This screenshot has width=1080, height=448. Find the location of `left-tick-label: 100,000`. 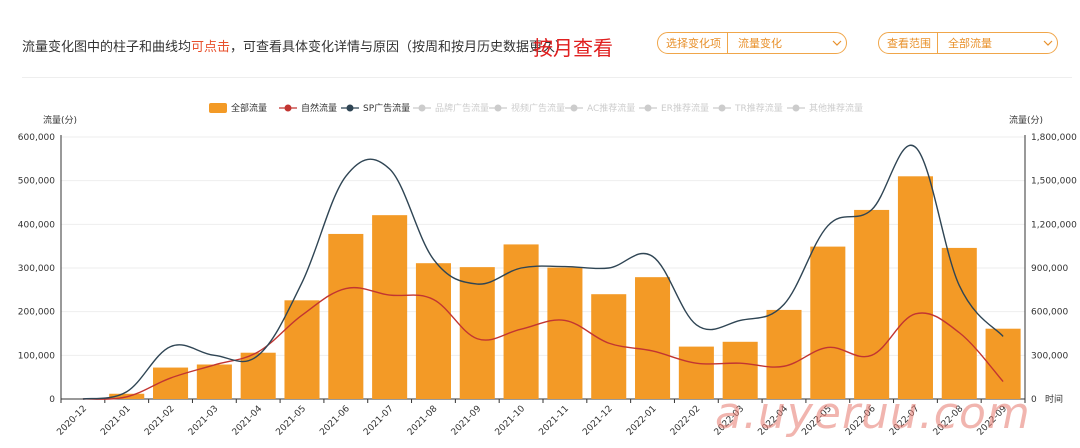

left-tick-label: 100,000 is located at coordinates (36, 356).